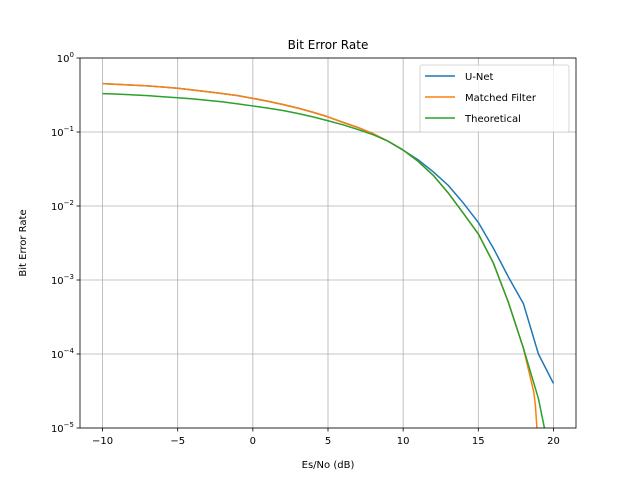  What do you see at coordinates (23, 242) in the screenshot?
I see `y-axis-label: Bit Error Rate` at bounding box center [23, 242].